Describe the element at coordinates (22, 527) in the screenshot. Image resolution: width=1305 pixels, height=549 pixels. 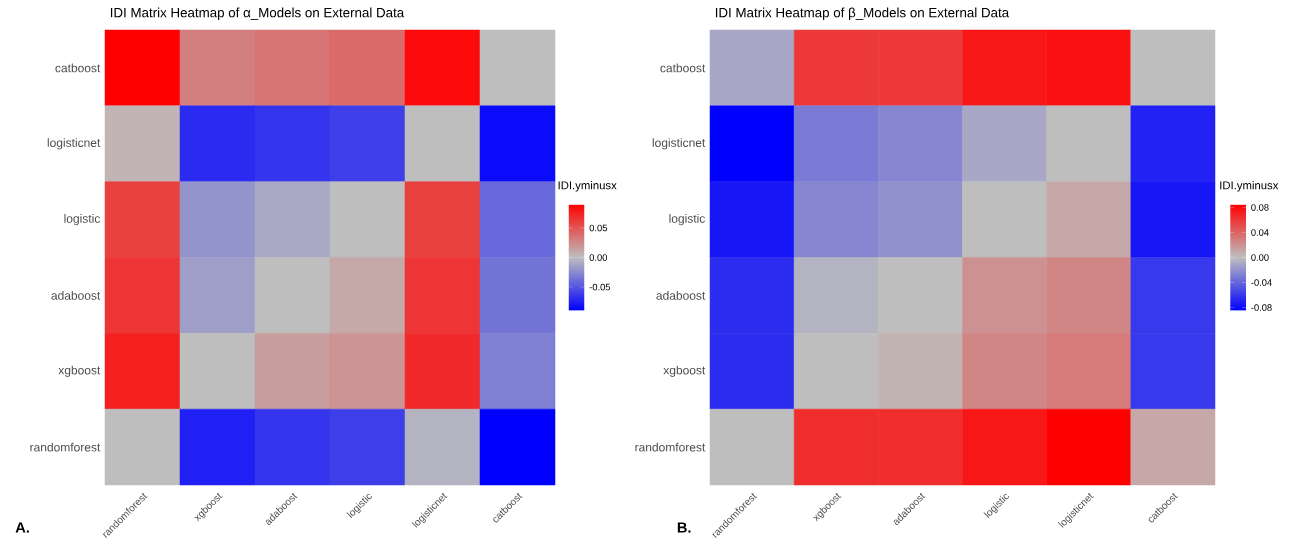
I see `text: A.` at that location.